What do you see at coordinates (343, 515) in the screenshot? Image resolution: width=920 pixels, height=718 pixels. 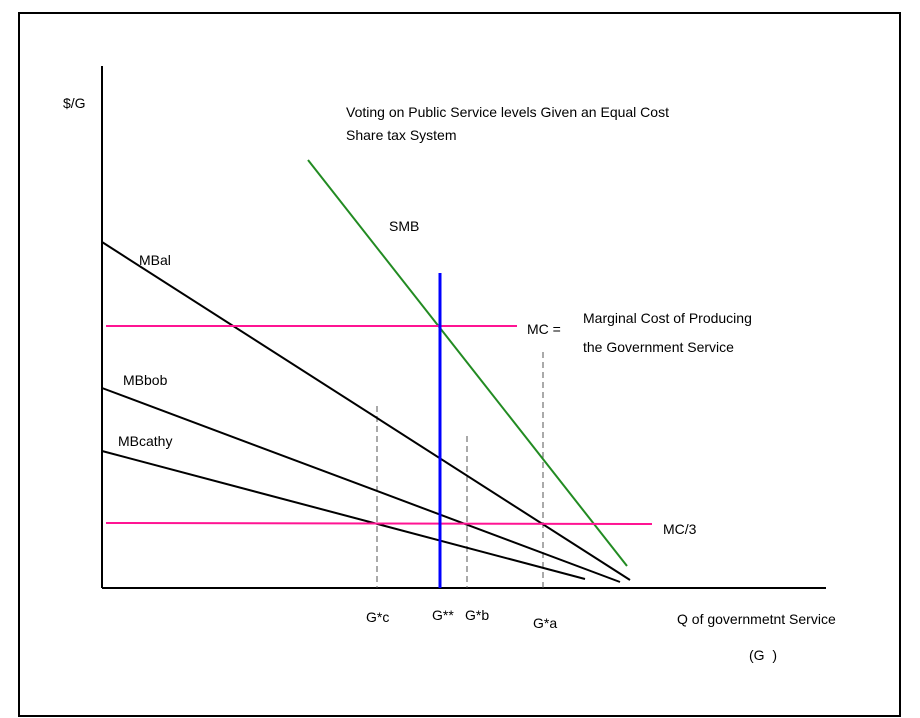 I see `mb-cathy-line` at bounding box center [343, 515].